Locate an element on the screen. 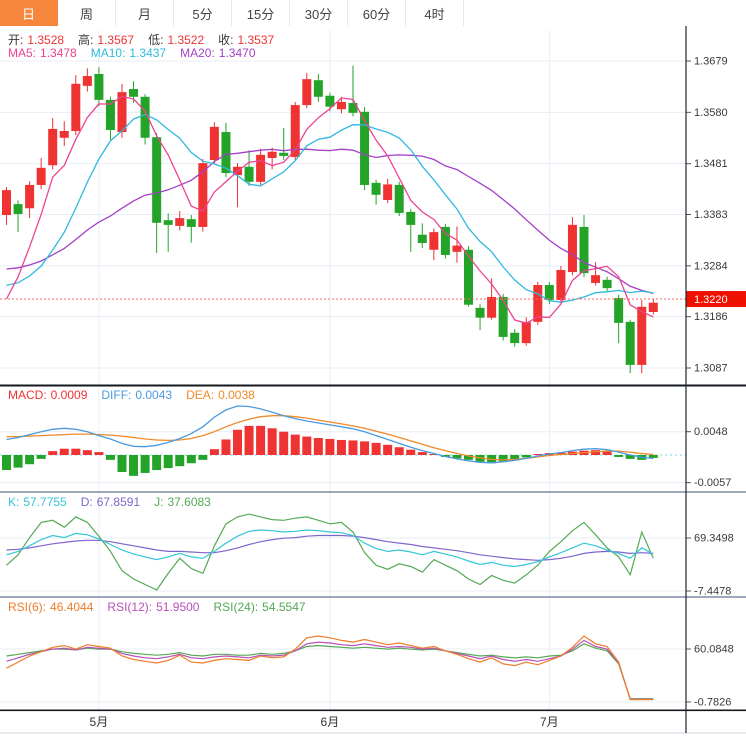 Image resolution: width=746 pixels, height=741 pixels. price-axis-label: 1.3679 is located at coordinates (711, 62).